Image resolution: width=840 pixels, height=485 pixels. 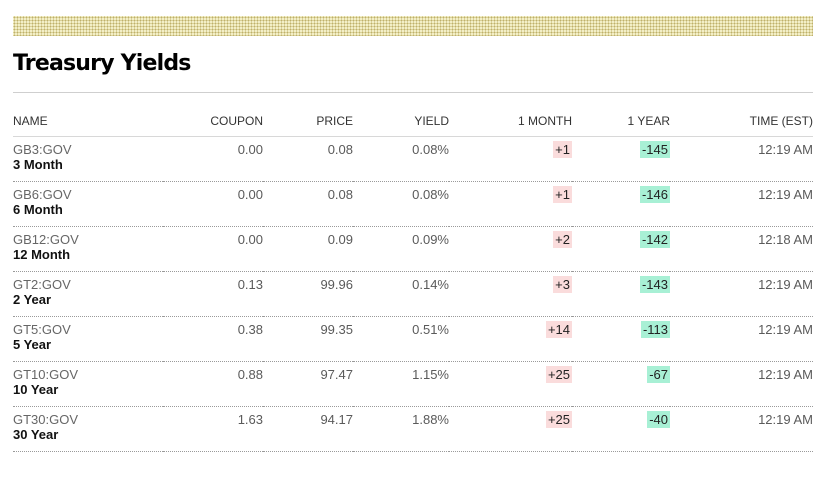 What do you see at coordinates (42, 254) in the screenshot?
I see `security-term: 12 Month` at bounding box center [42, 254].